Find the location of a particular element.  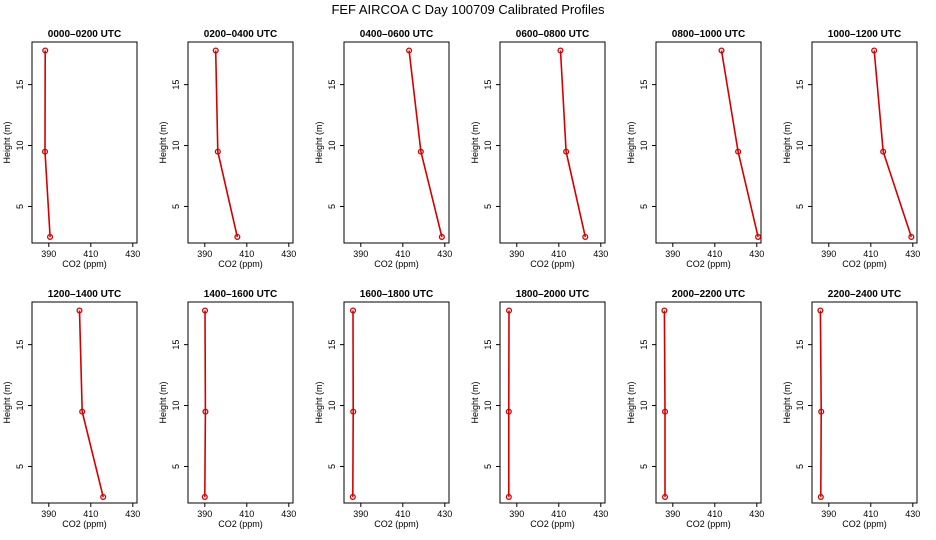

panel-title: 1600–1800 UTC is located at coordinates (396, 294).